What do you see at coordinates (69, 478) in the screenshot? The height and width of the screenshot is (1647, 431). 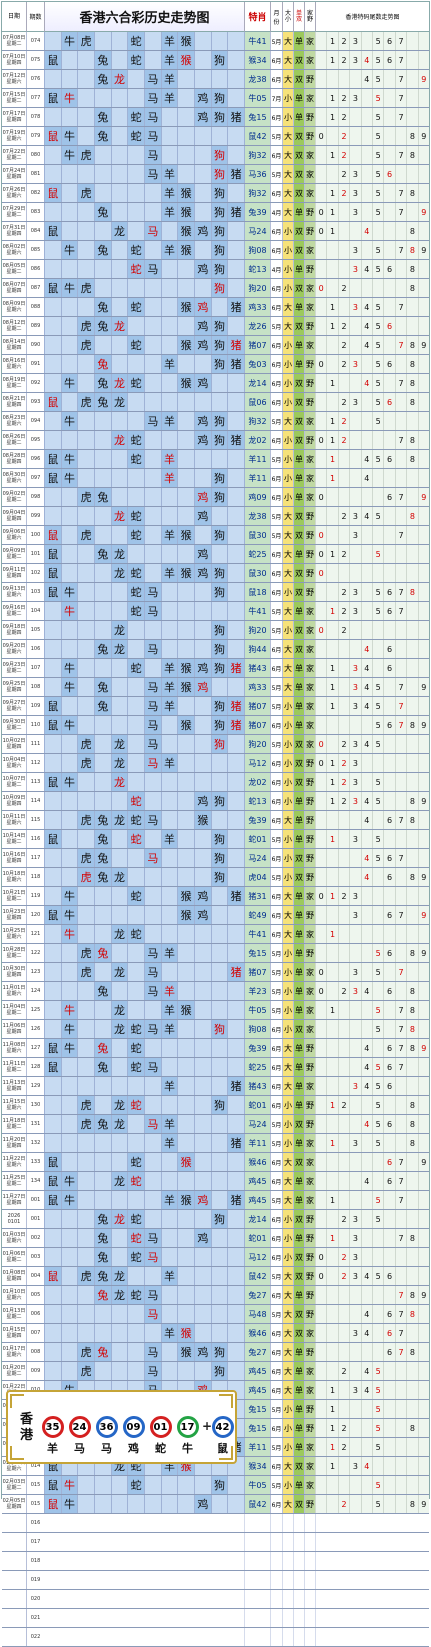 I see `zodiac-cell: 牛` at bounding box center [69, 478].